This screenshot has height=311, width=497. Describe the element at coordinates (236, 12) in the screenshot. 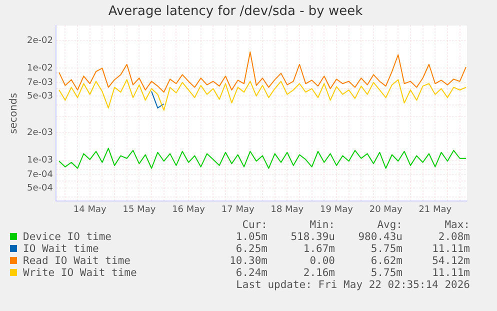

I see `chart-title: Average latency for /dev/sda - by week` at that location.